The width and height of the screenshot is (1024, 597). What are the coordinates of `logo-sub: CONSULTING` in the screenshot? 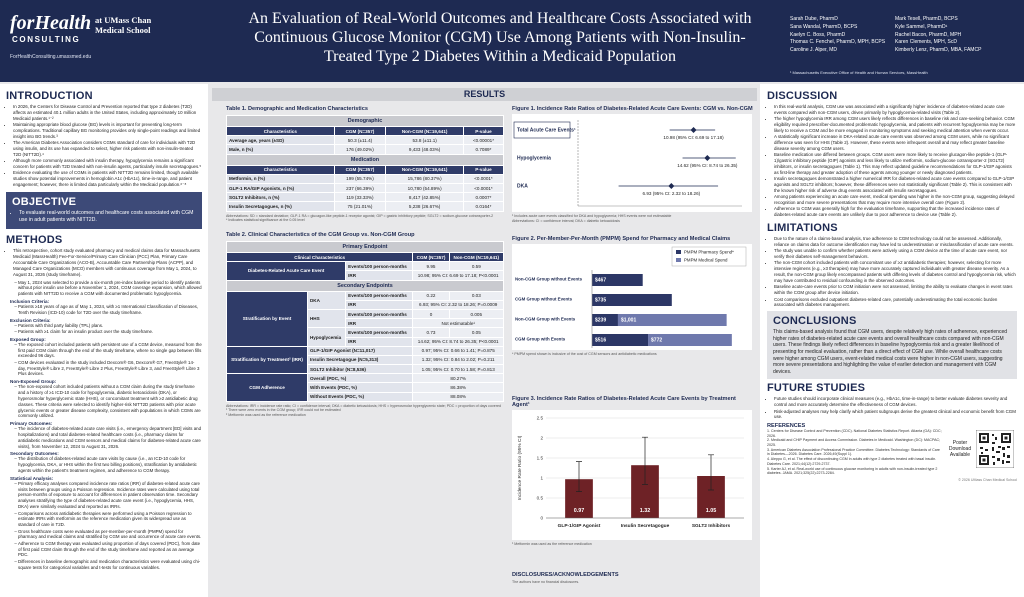 It's located at (46, 39).